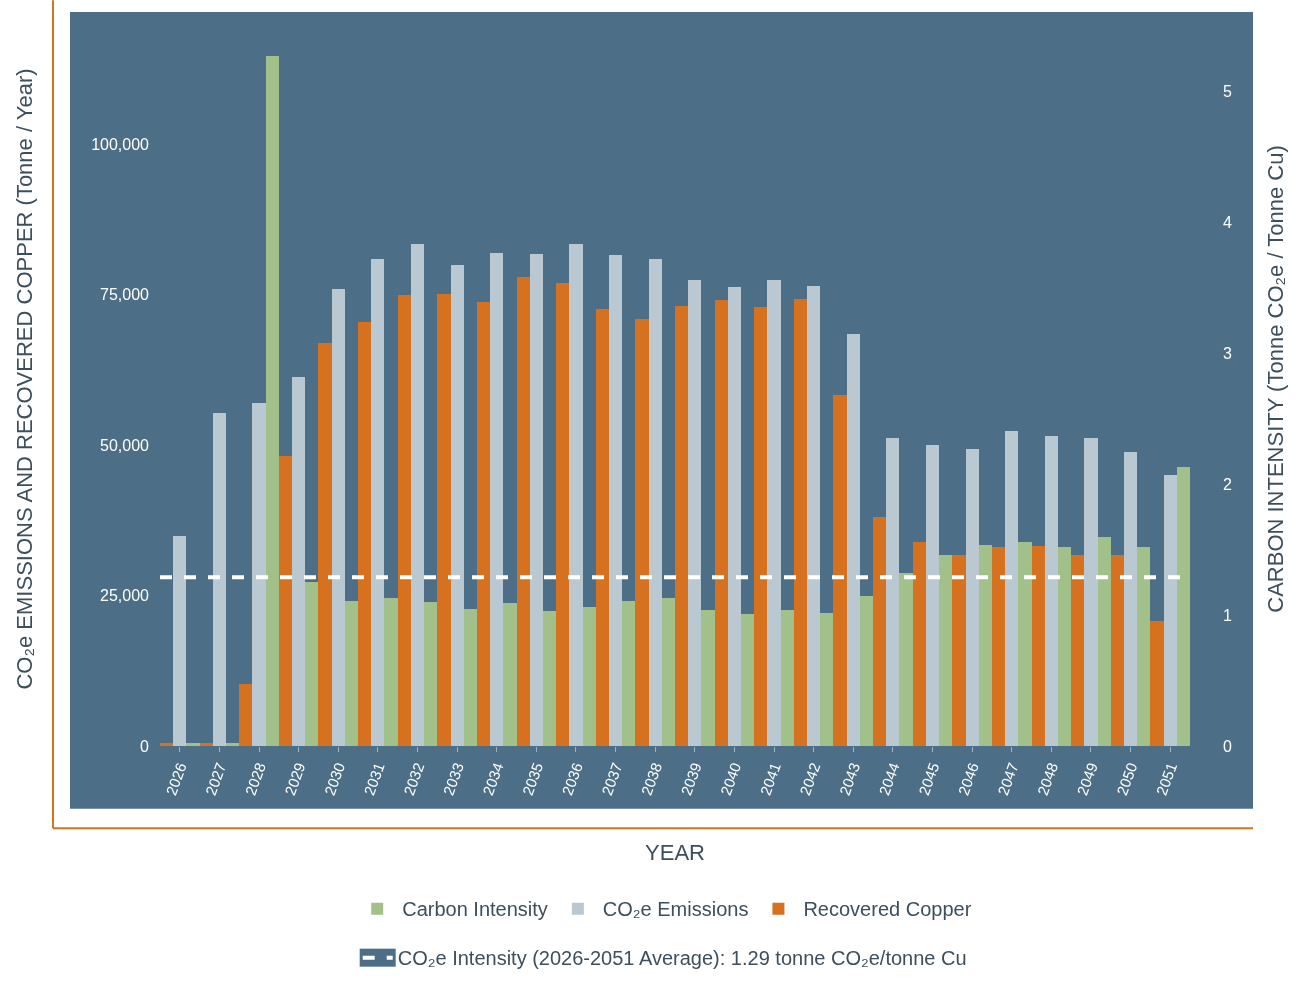 This screenshot has width=1300, height=989. I want to click on y2-tick-label: 0, so click(1227, 746).